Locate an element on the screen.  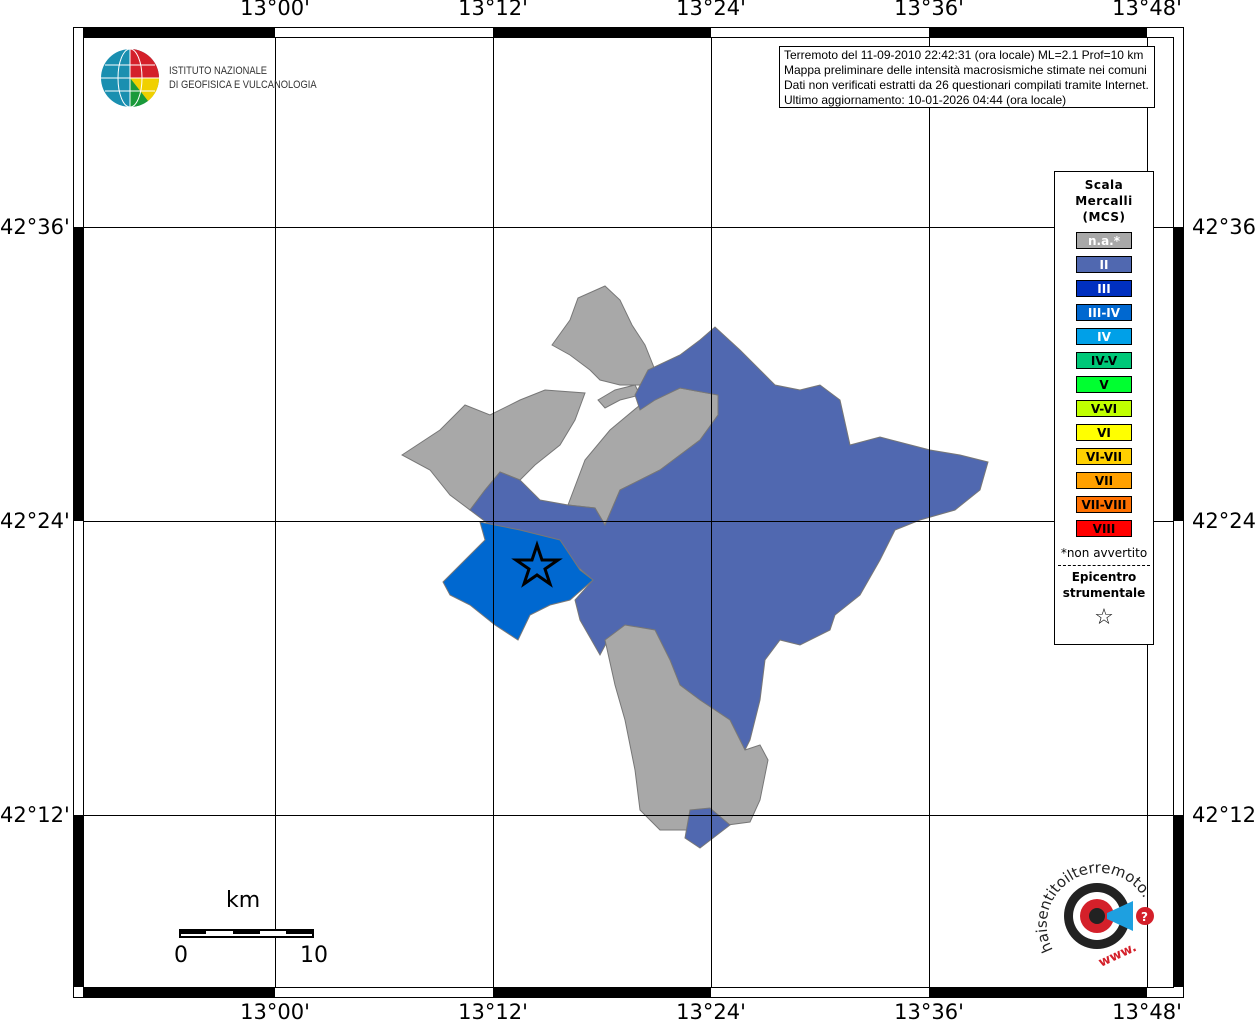
lon-label-top: 13°24' is located at coordinates (711, 10).